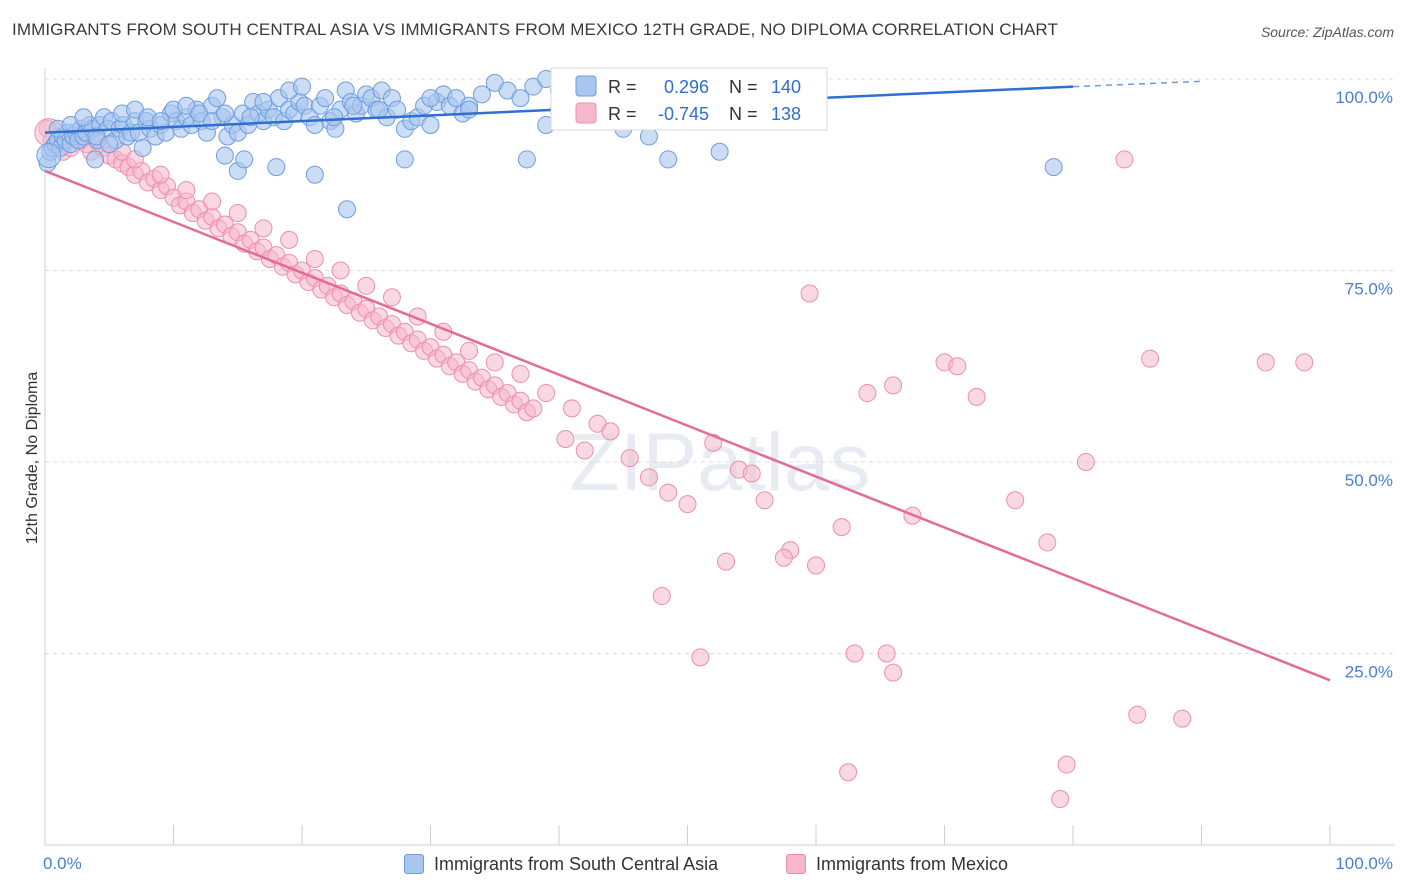 The height and width of the screenshot is (892, 1406). I want to click on legend-swatch-mexico, so click(796, 864).